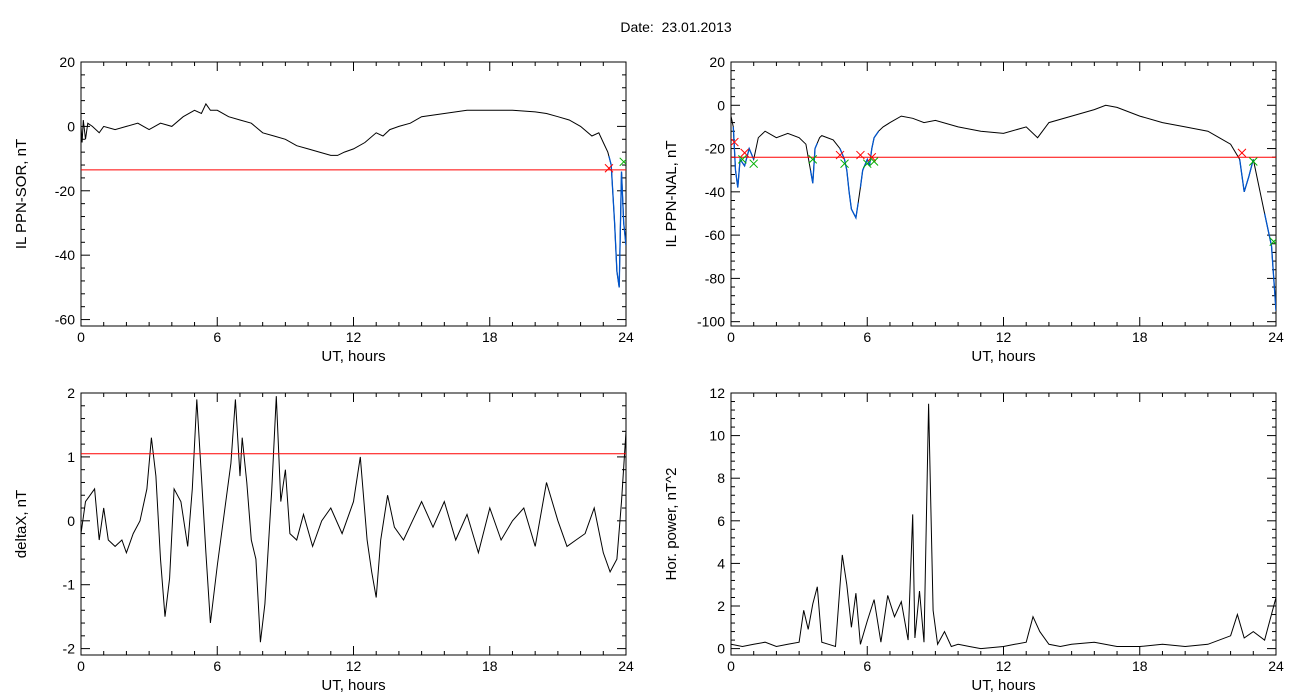 This screenshot has height=700, width=1300. Describe the element at coordinates (721, 478) in the screenshot. I see `y-tick-label: 8` at that location.